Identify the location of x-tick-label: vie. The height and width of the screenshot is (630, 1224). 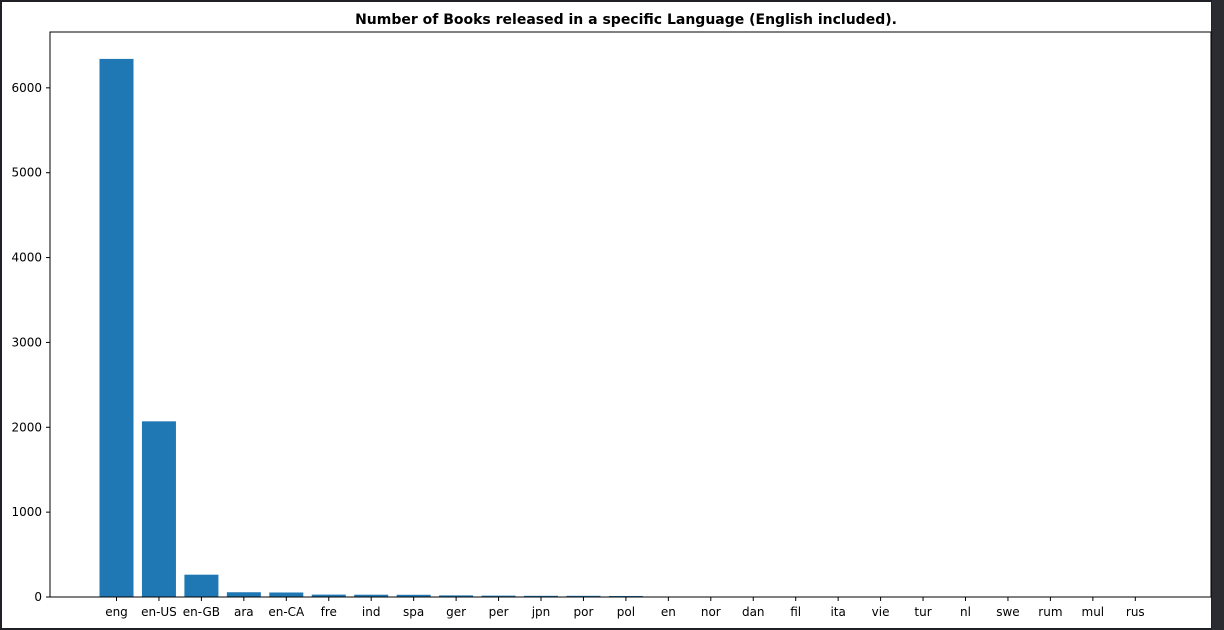
(881, 612).